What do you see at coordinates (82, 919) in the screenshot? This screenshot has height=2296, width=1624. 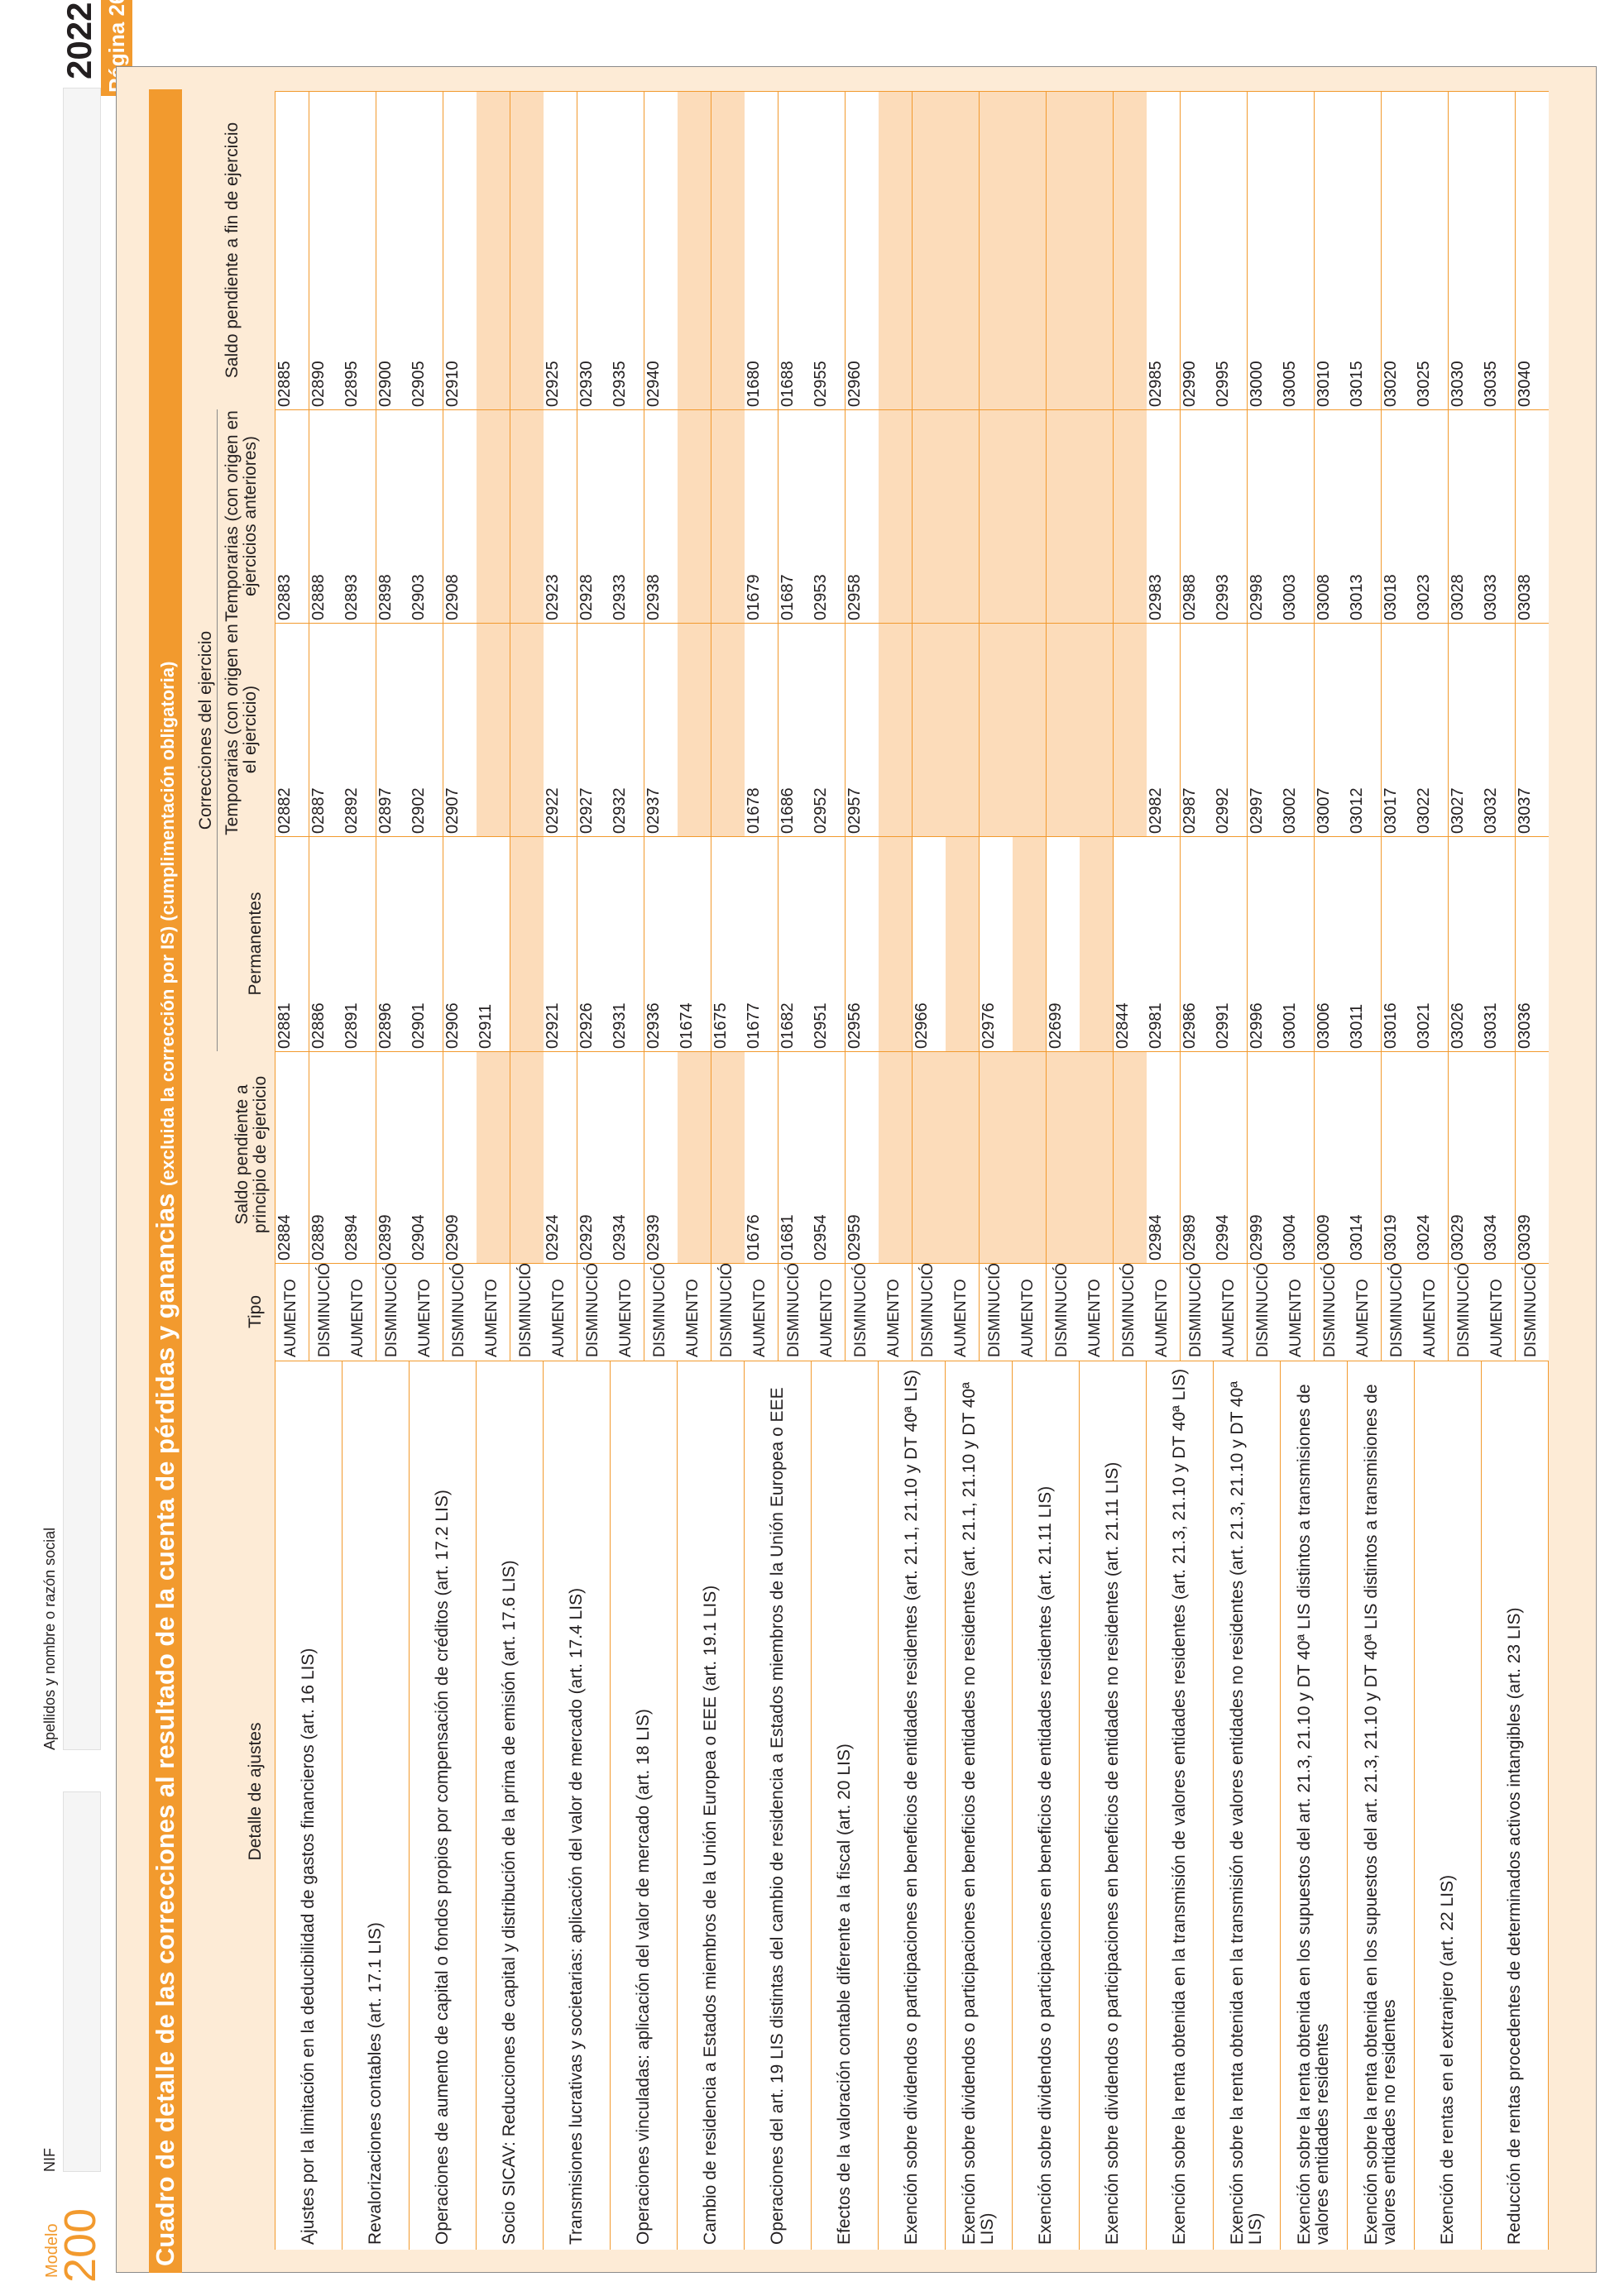 I see `name-field` at bounding box center [82, 919].